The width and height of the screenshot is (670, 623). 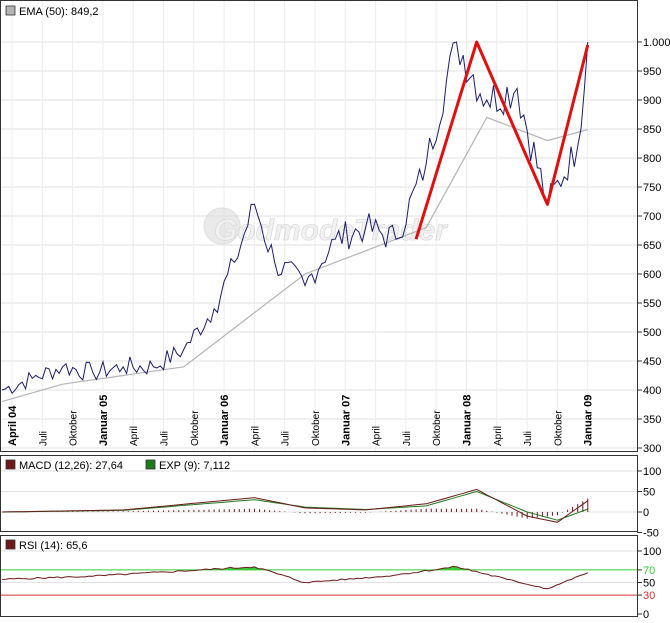 What do you see at coordinates (652, 217) in the screenshot?
I see `main-y-tick-label: 700` at bounding box center [652, 217].